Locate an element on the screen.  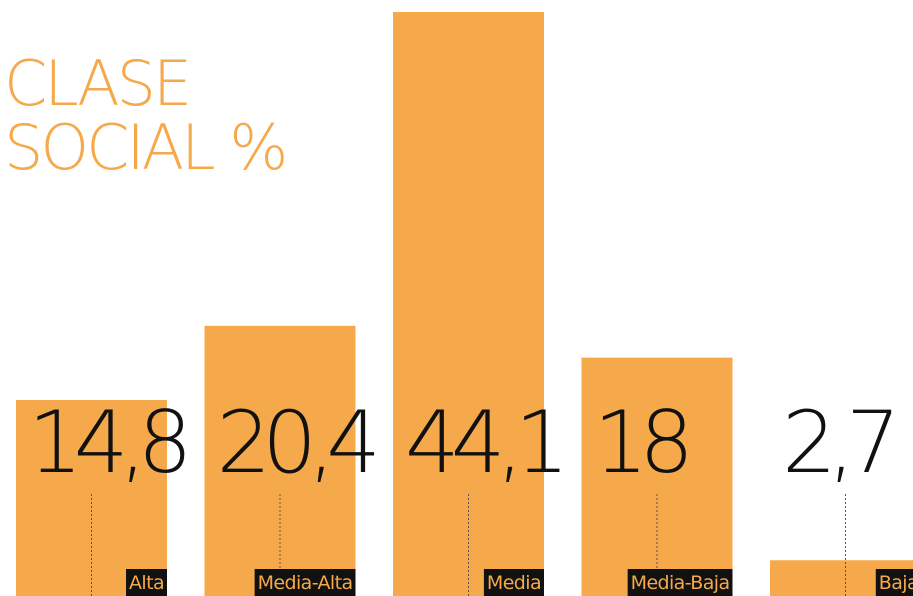
category-label-media-baja: Media-Baja is located at coordinates (680, 583).